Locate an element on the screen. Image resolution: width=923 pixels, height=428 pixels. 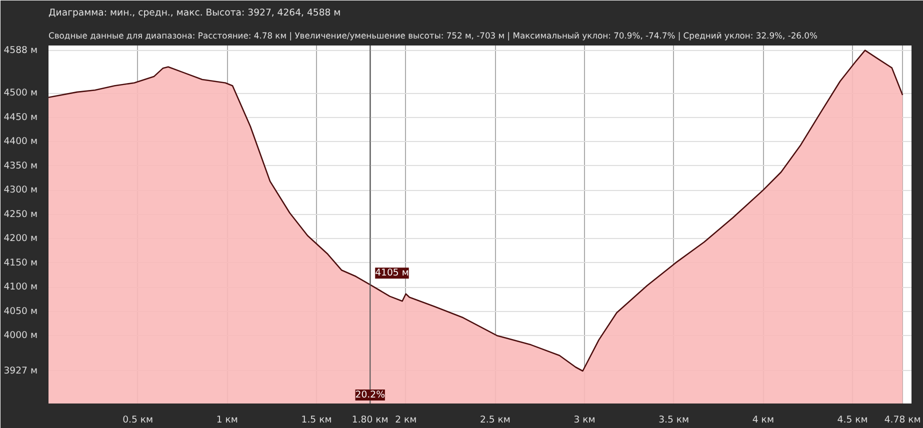
x-tick-label: 4.78 км is located at coordinates (902, 420).